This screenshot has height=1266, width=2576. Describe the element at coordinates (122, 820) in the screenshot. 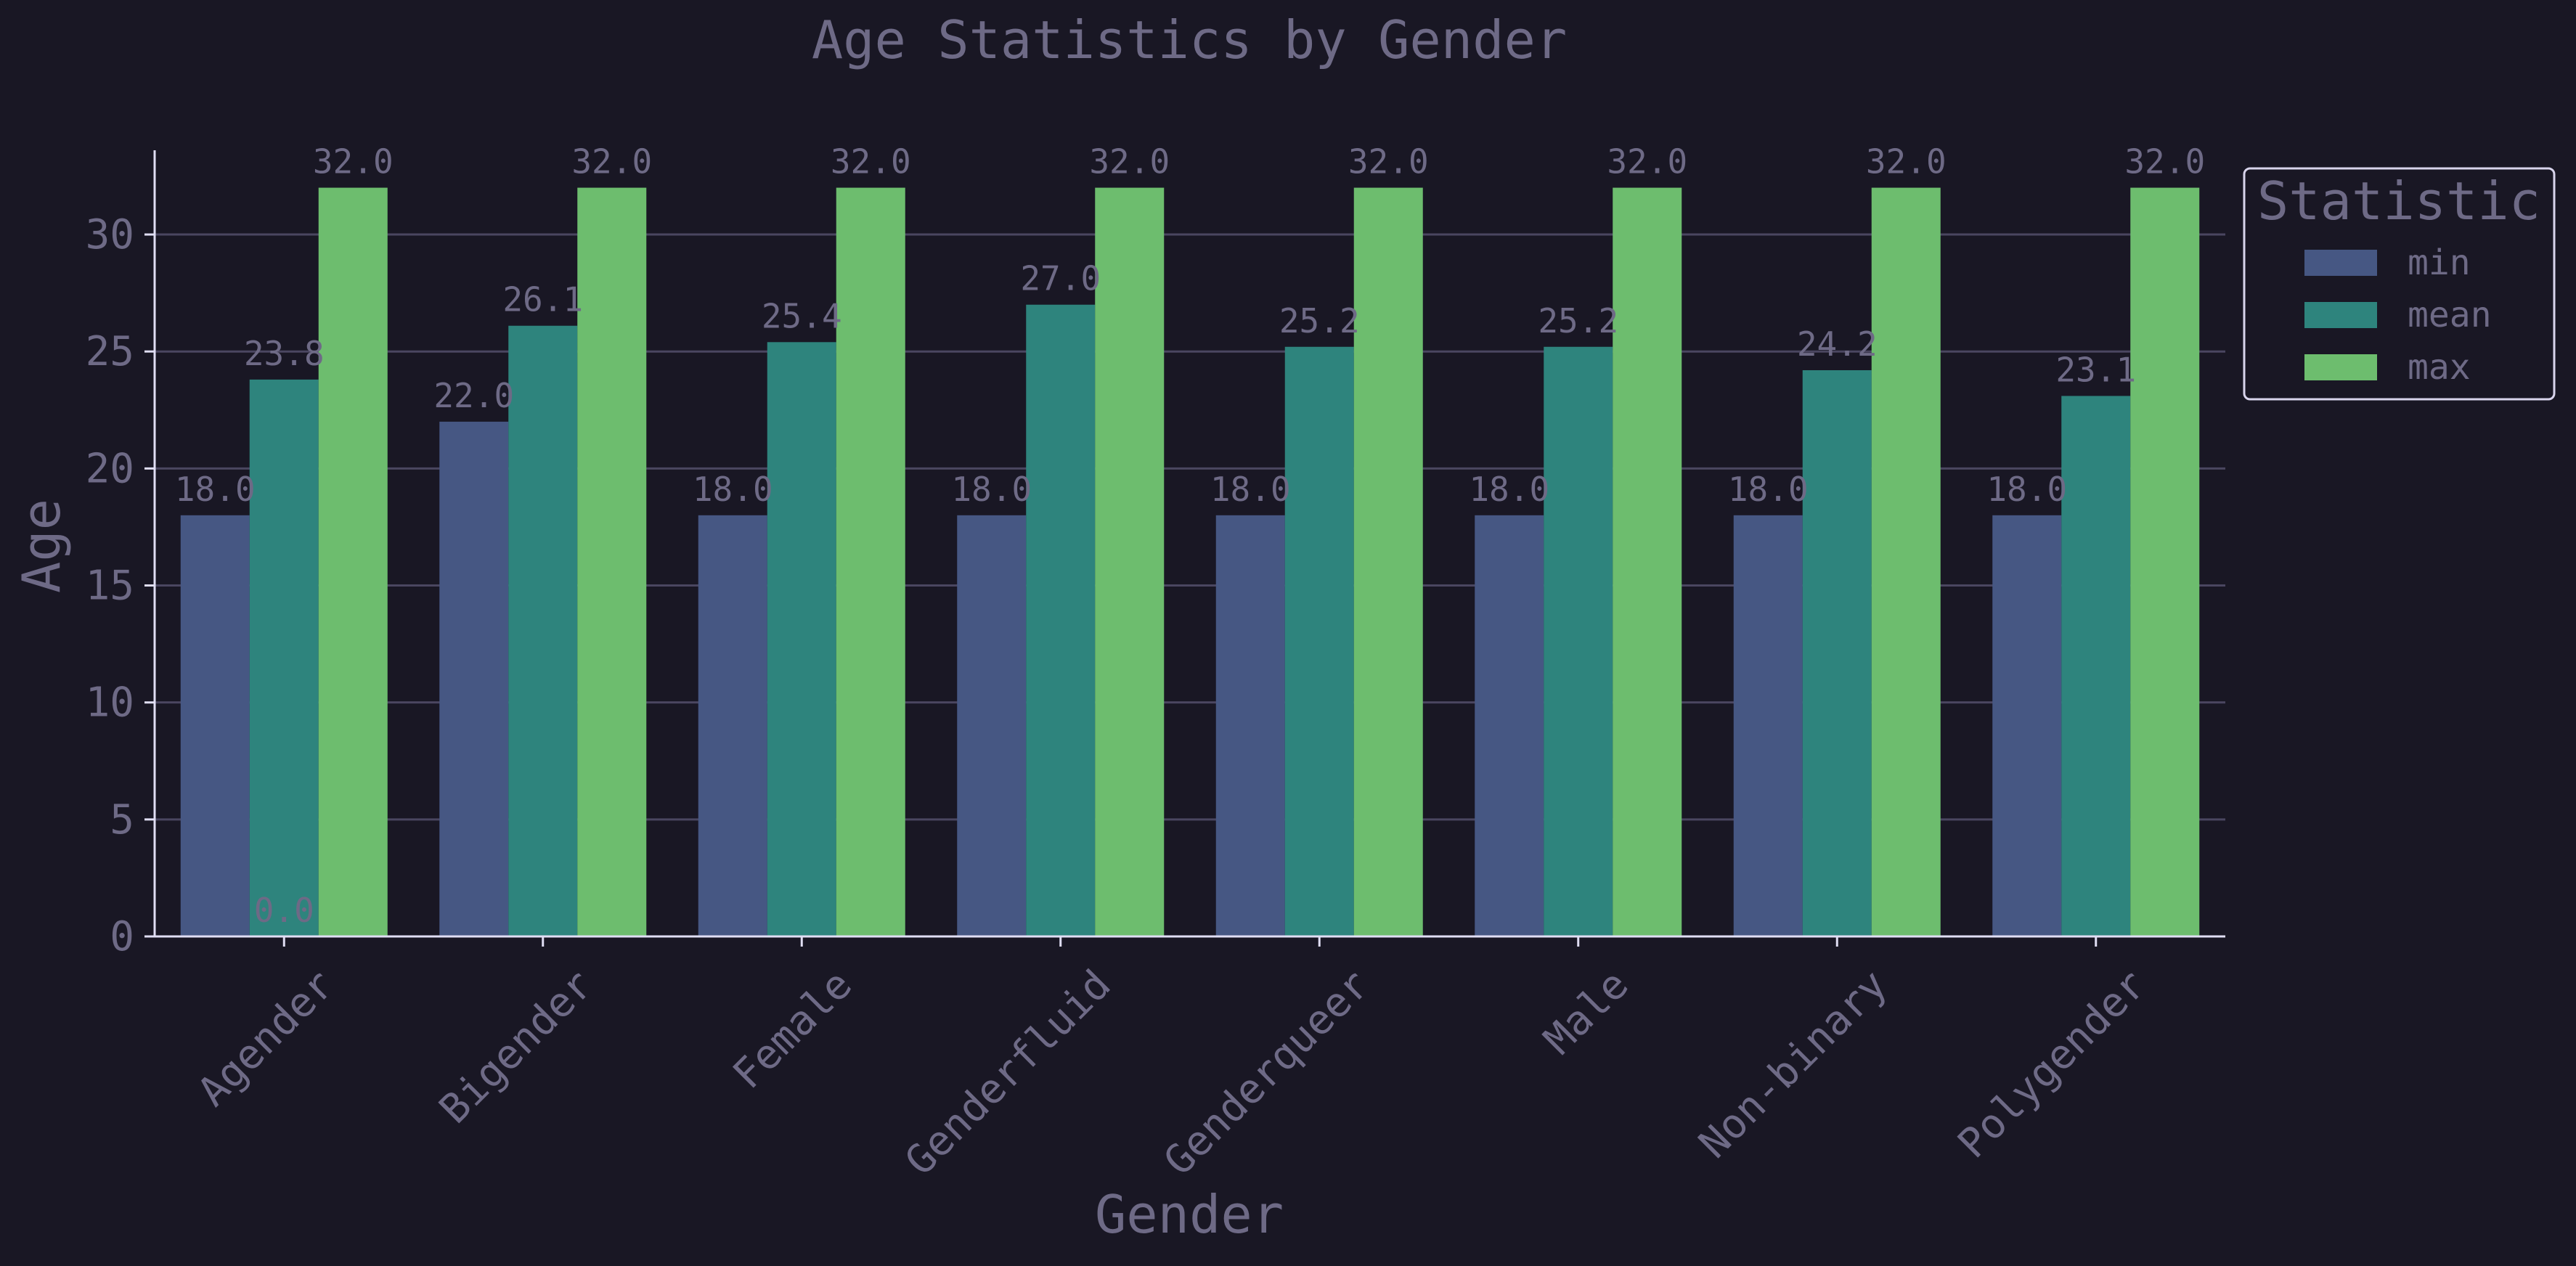

I see `y-tick-label: 5` at that location.